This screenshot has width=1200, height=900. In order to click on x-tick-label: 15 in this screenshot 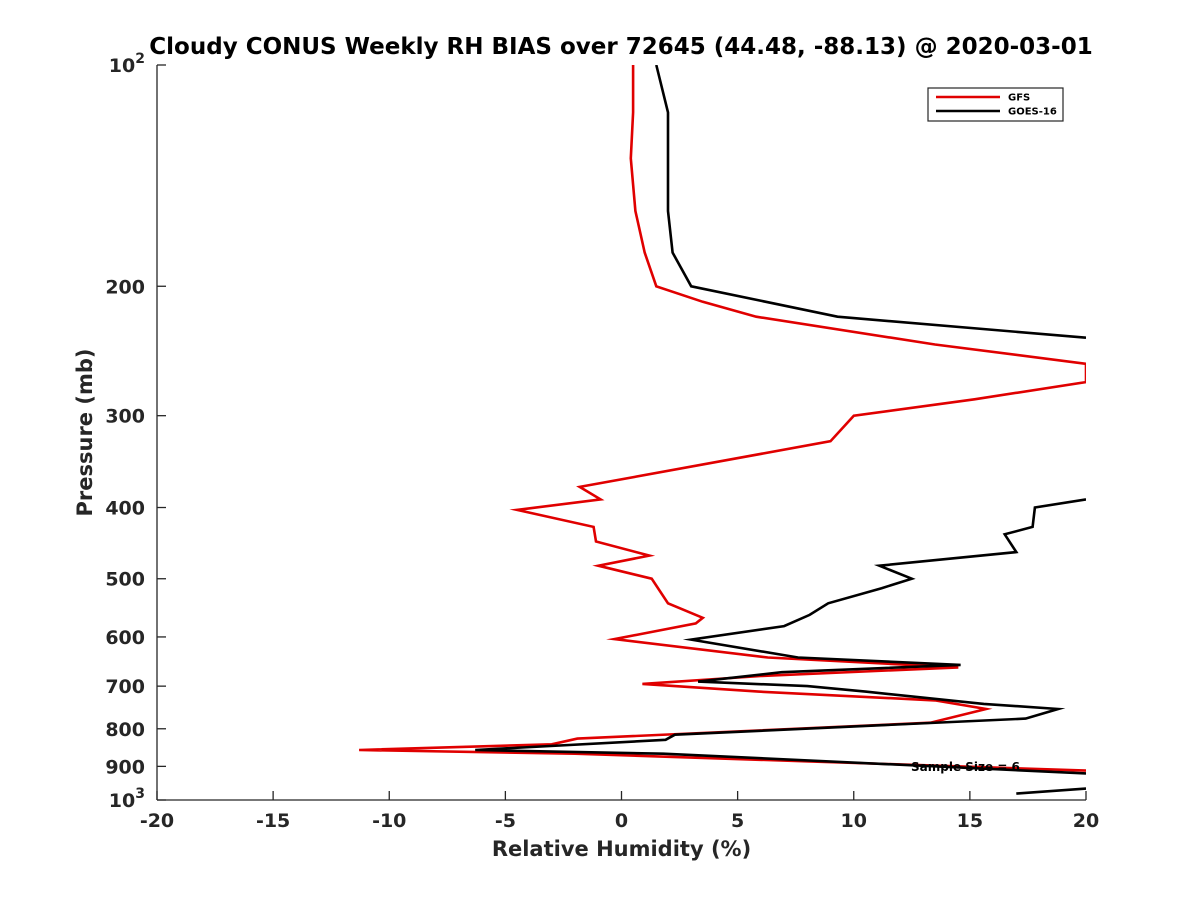, I will do `click(970, 821)`.